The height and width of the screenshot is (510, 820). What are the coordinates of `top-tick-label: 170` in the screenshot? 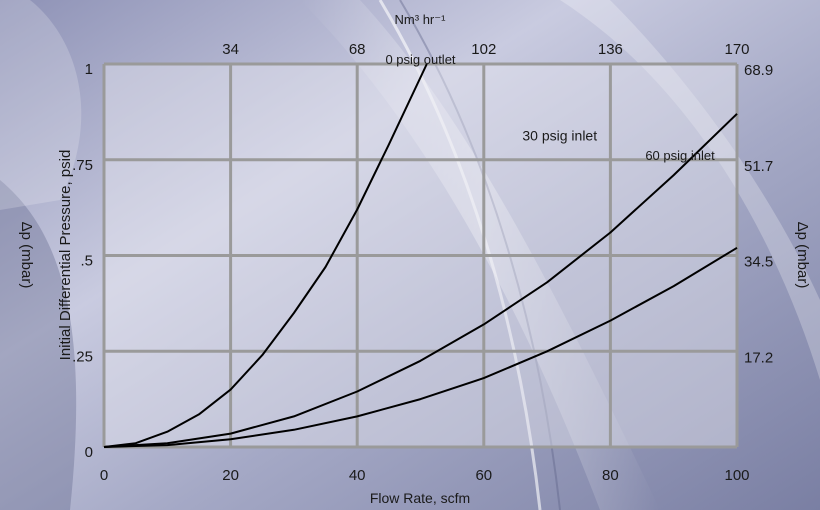 It's located at (736, 49).